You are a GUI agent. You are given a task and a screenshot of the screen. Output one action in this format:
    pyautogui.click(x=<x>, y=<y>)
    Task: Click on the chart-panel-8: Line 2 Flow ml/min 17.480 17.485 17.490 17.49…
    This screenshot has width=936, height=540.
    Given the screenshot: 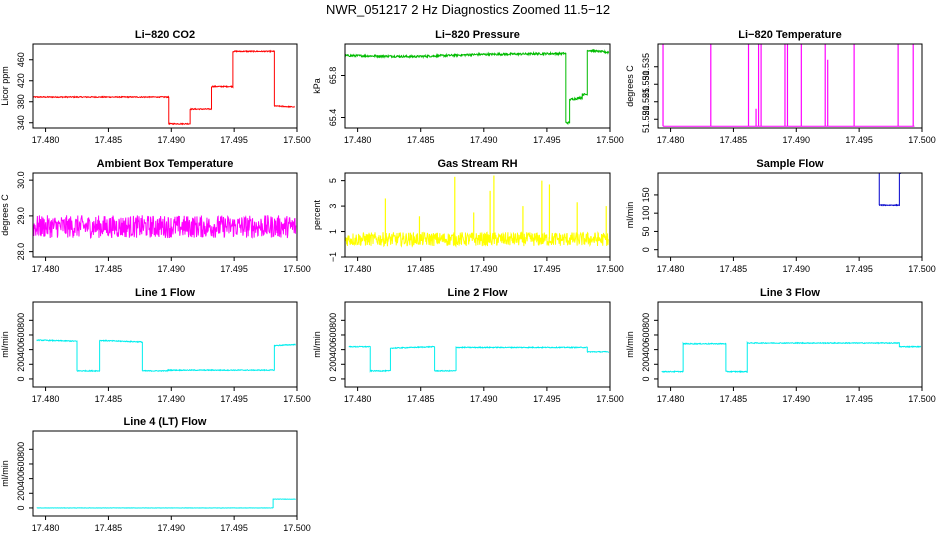 What is the action you would take?
    pyautogui.click(x=468, y=345)
    